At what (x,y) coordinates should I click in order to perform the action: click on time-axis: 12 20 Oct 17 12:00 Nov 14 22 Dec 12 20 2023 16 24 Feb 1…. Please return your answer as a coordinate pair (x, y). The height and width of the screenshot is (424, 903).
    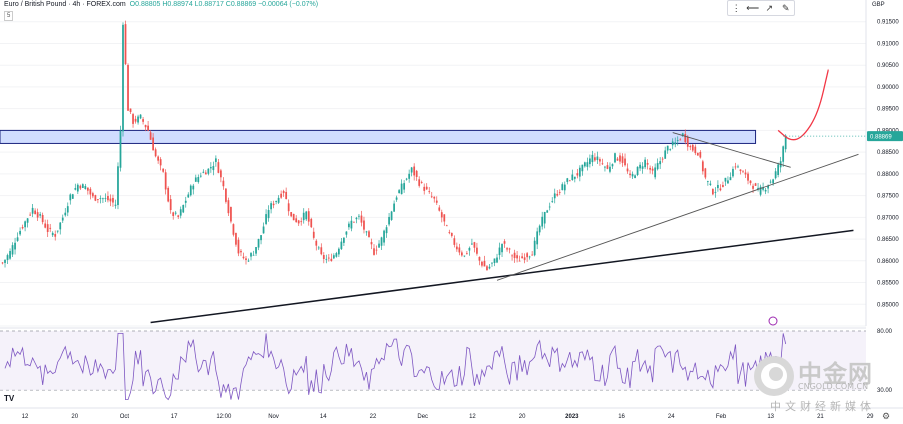
    Looking at the image, I should click on (451, 413).